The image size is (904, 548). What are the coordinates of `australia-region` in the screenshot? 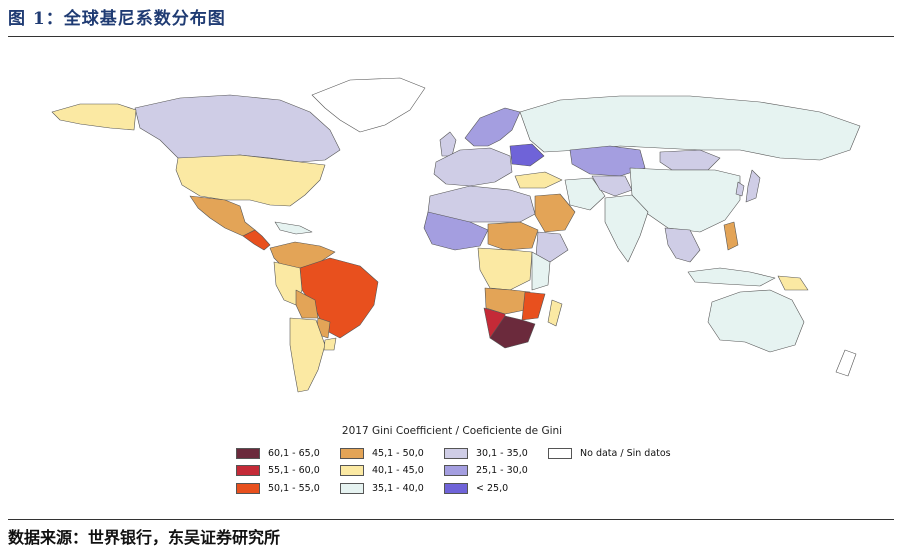 It's located at (756, 321).